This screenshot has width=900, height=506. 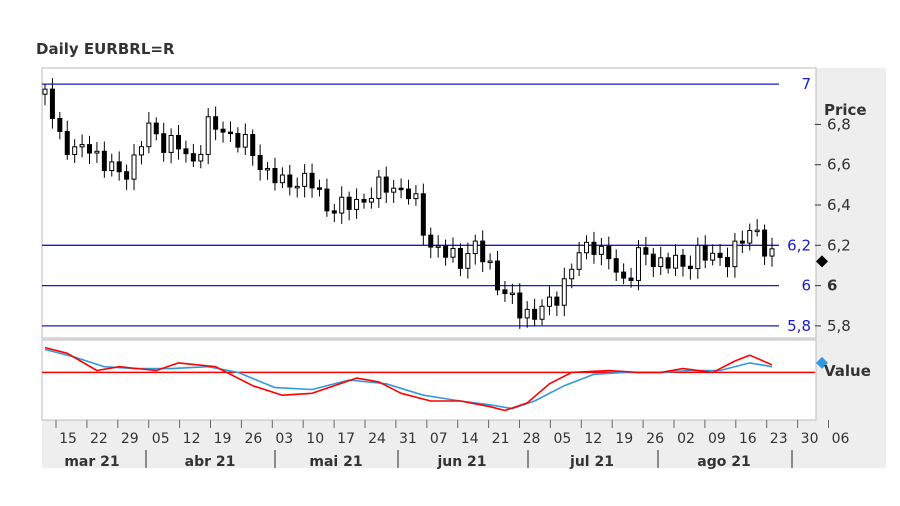 What do you see at coordinates (210, 462) in the screenshot?
I see `month-label: abr 21` at bounding box center [210, 462].